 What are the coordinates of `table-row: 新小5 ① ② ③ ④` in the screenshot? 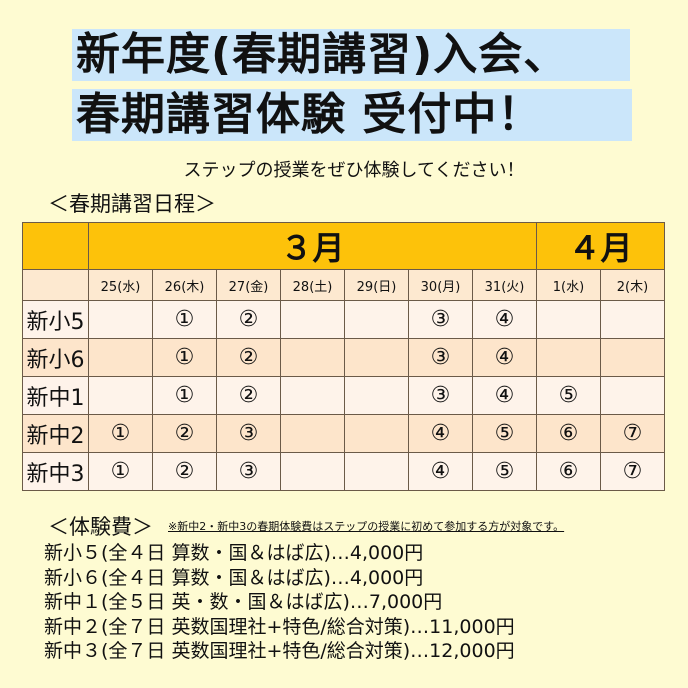 It's located at (343, 319).